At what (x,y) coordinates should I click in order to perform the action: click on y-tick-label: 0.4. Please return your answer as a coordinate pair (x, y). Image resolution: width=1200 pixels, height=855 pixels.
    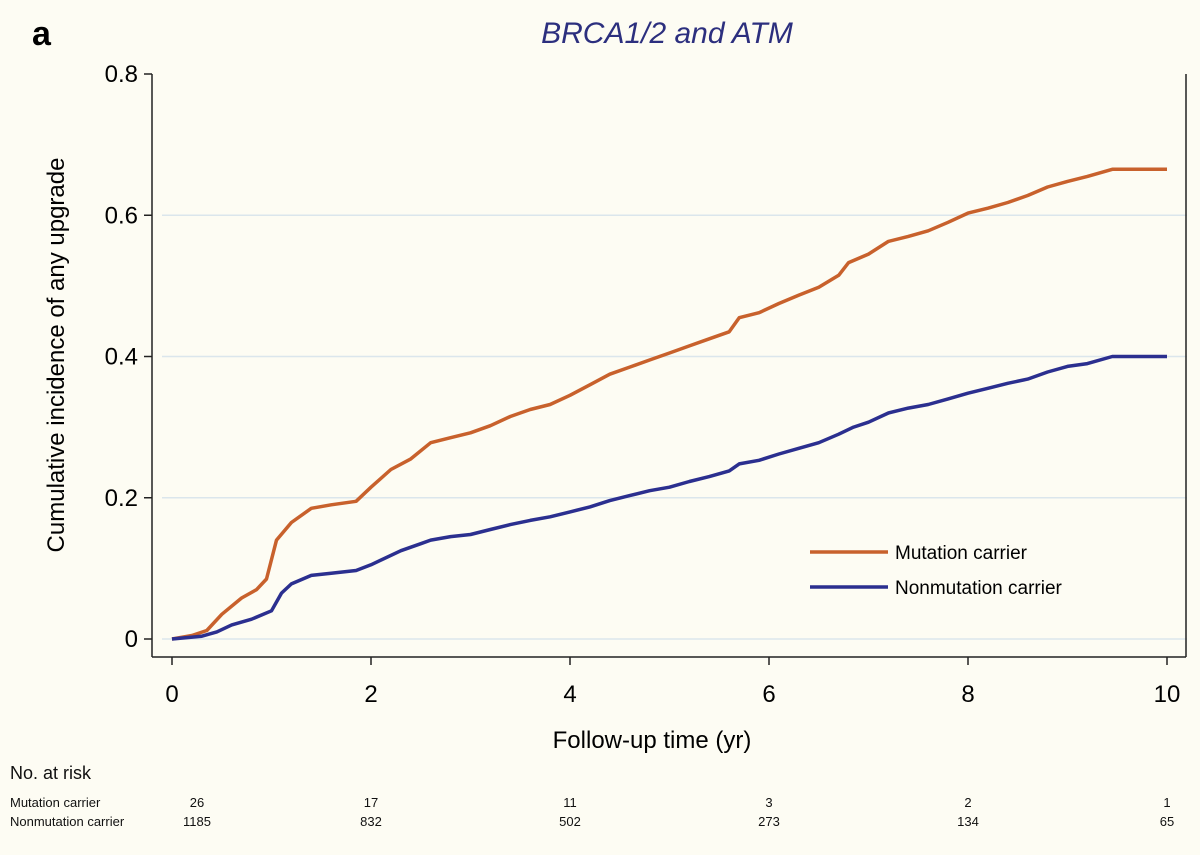
    Looking at the image, I should click on (121, 357).